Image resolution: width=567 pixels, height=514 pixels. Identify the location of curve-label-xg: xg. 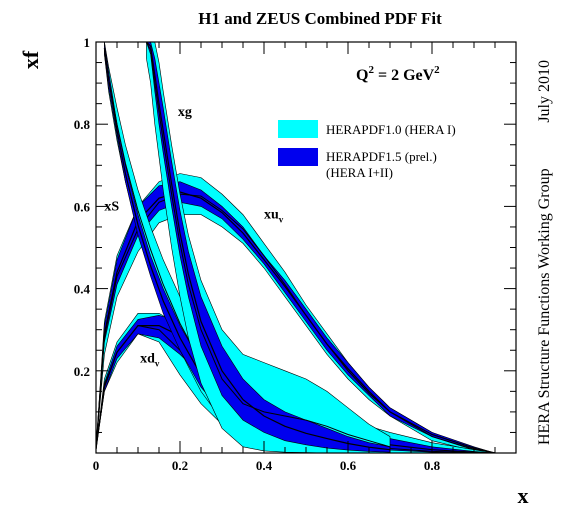
(185, 112).